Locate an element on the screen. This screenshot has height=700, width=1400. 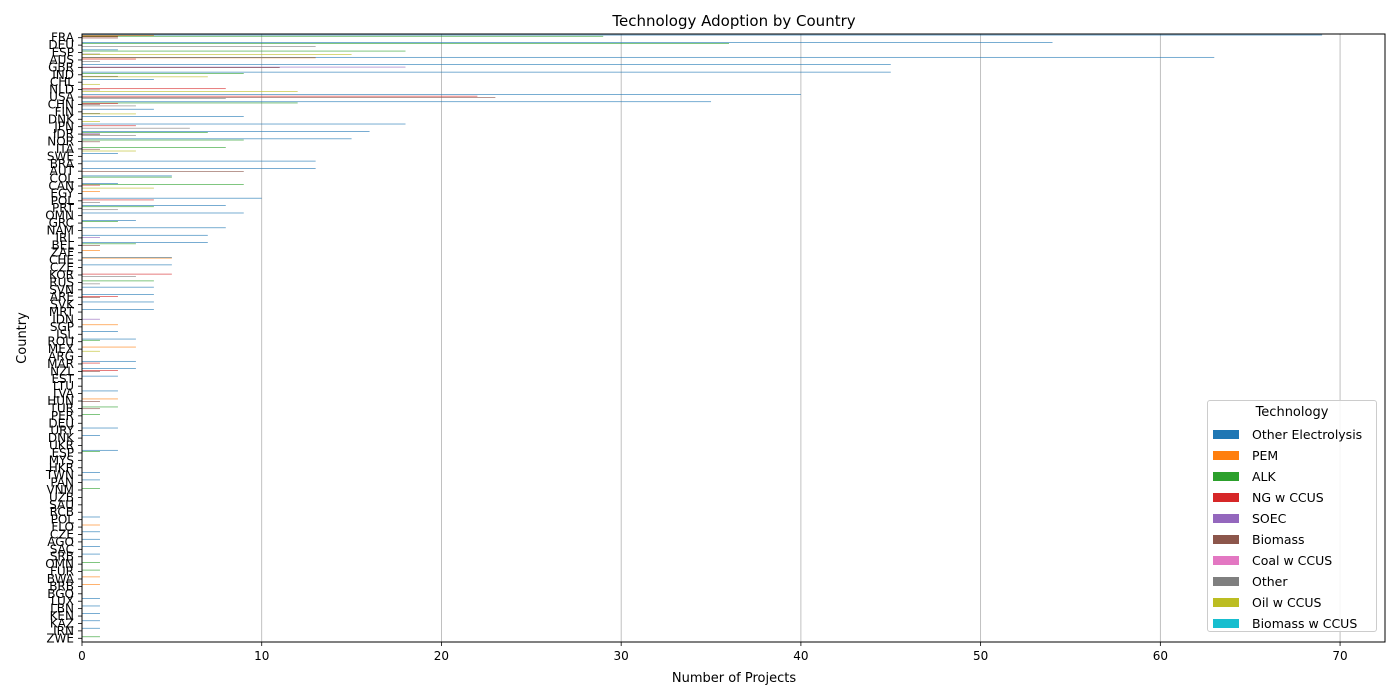
y-tick-label: LBN is located at coordinates (62, 609).